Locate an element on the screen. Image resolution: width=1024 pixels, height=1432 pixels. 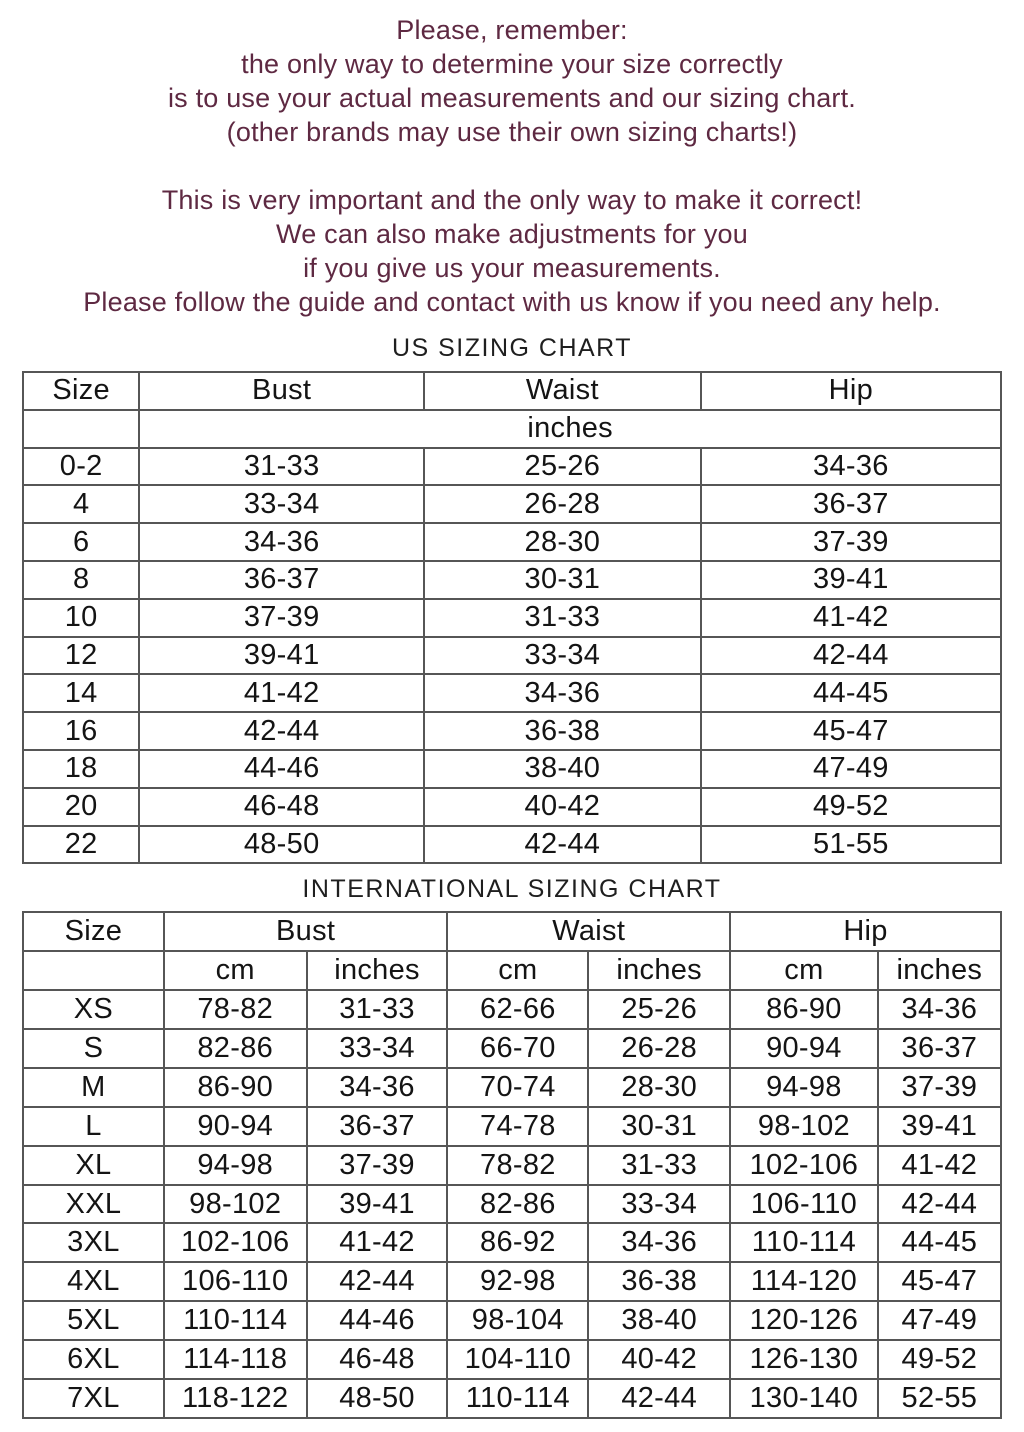
table-row: L 90-94 36-37 74-78 30-31 98-102 39-41 is located at coordinates (512, 1126).